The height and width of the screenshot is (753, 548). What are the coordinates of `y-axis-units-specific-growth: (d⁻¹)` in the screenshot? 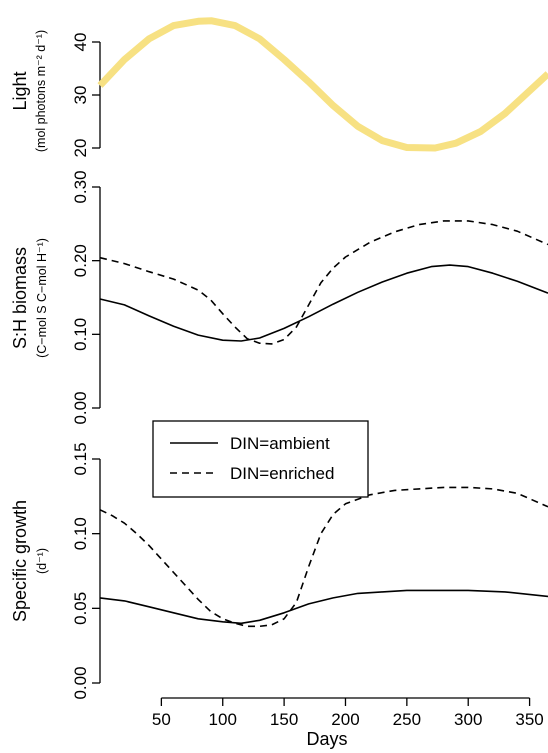 It's located at (42, 561).